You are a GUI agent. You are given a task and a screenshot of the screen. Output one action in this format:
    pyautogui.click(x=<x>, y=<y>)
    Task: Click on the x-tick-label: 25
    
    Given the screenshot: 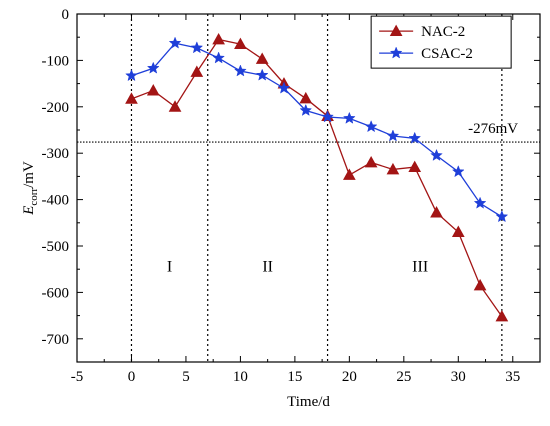 What is the action you would take?
    pyautogui.click(x=403, y=377)
    